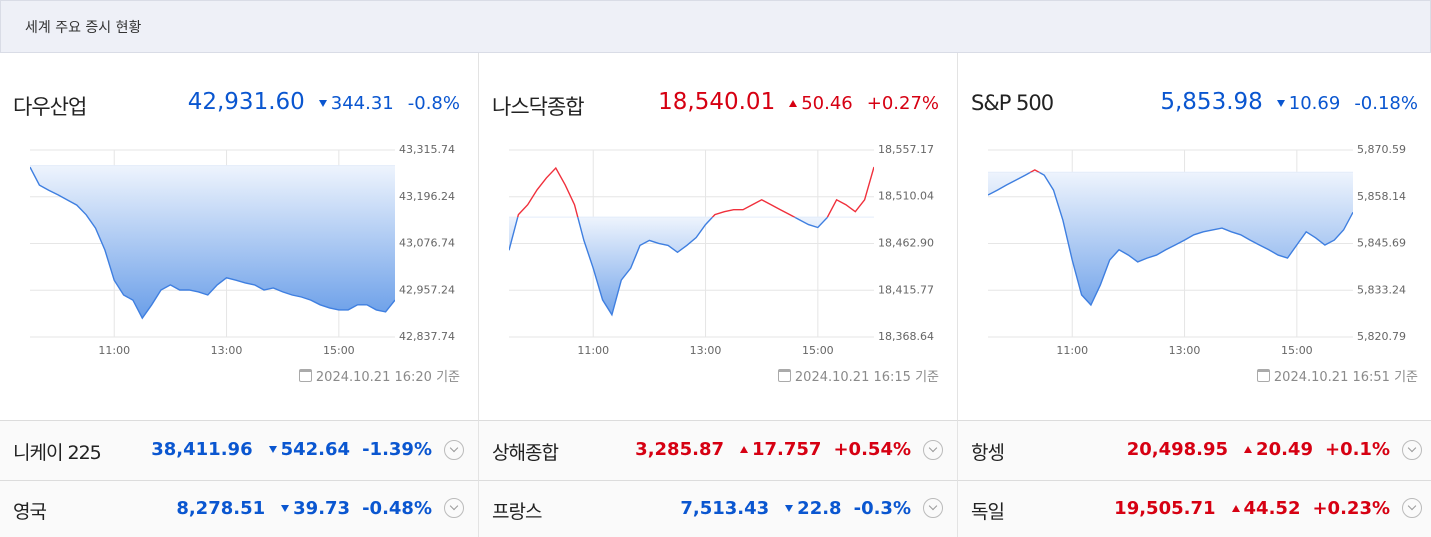 The image size is (1431, 537). I want to click on price: 7,513.43, so click(725, 508).